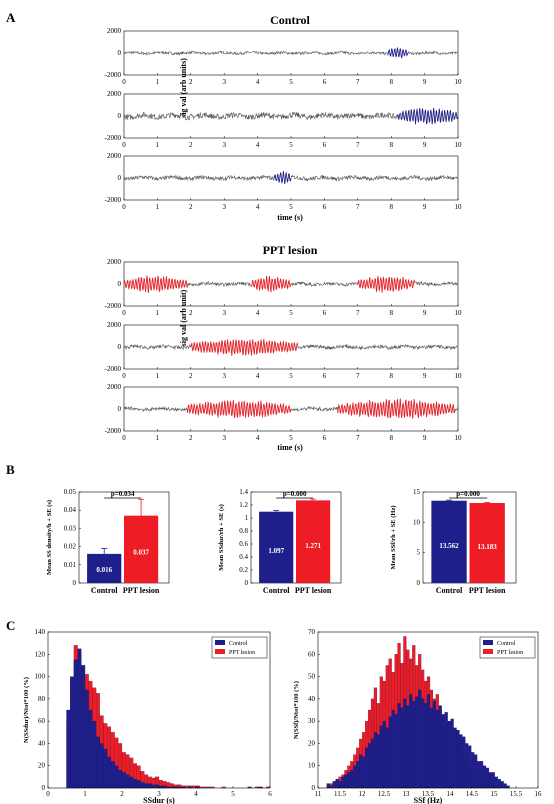 The width and height of the screenshot is (554, 804). What do you see at coordinates (428, 800) in the screenshot?
I see `x-axis-label: SSf (Hz)` at bounding box center [428, 800].